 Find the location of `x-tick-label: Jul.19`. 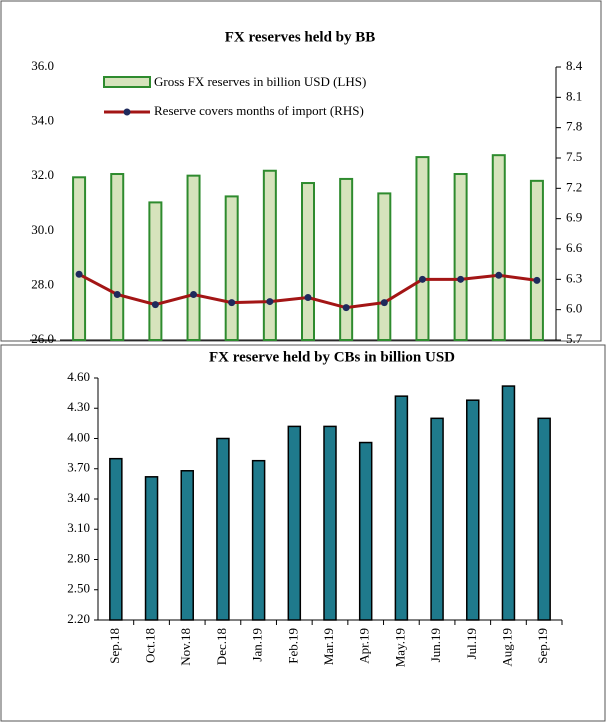

x-tick-label: Jul.19 is located at coordinates (471, 643).